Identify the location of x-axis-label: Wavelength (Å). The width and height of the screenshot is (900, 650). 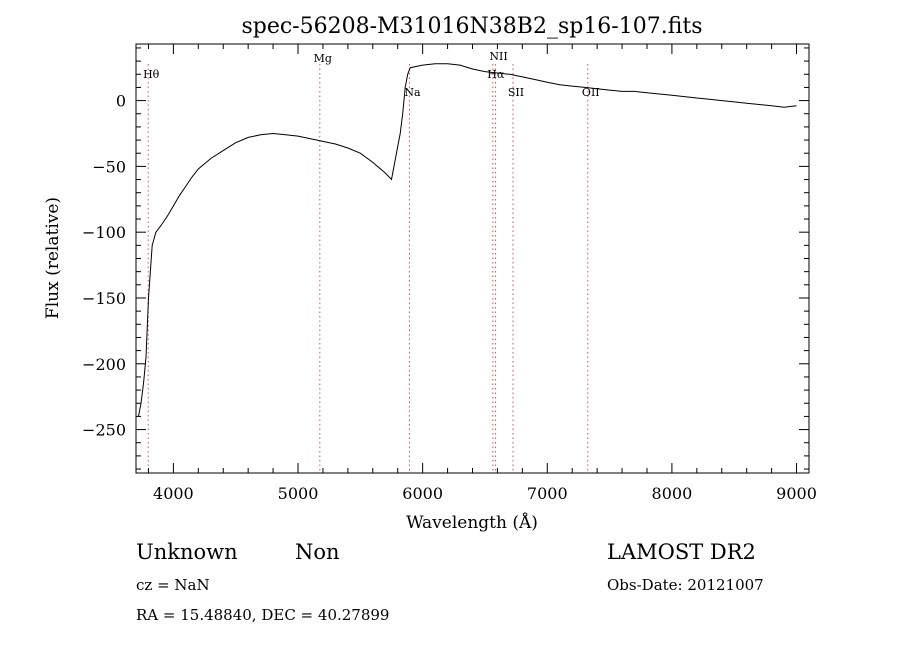
(472, 522).